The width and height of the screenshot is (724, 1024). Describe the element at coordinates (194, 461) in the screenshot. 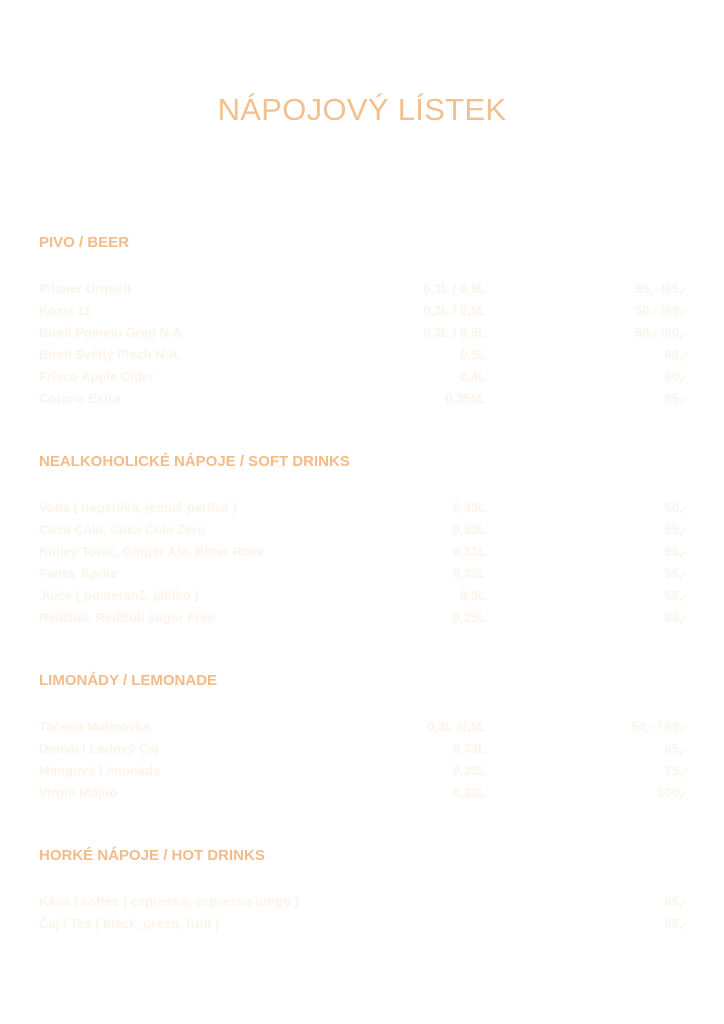

I see `section-heading: NEALKOHOLICKÉ NÁPOJE / SOFT DRINKS` at that location.